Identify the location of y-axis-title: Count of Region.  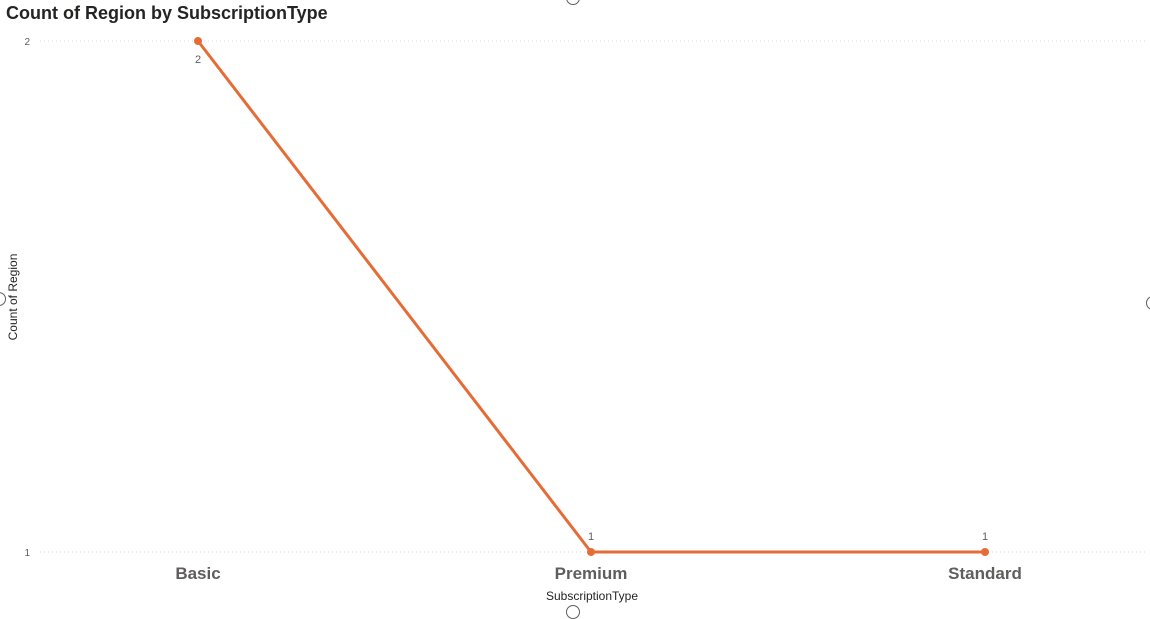
(13, 297).